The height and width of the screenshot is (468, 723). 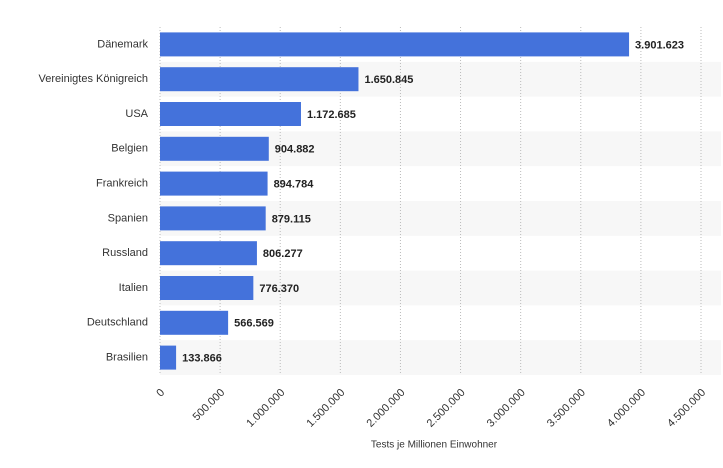 I want to click on x-tick-label: 2.500.000, so click(x=446, y=408).